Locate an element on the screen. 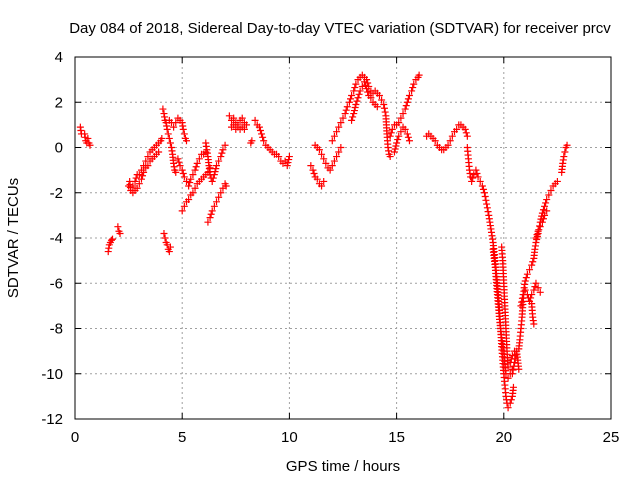 The height and width of the screenshot is (480, 640). y-tick-label: 2 is located at coordinates (59, 102).